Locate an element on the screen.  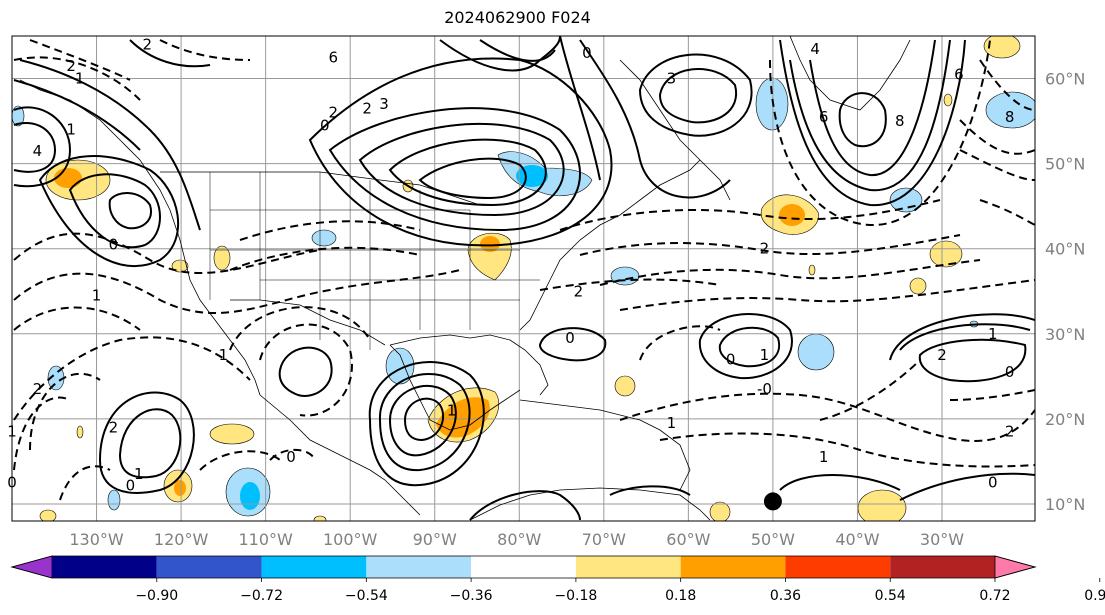
lon-tick-label: 40°W is located at coordinates (857, 539).